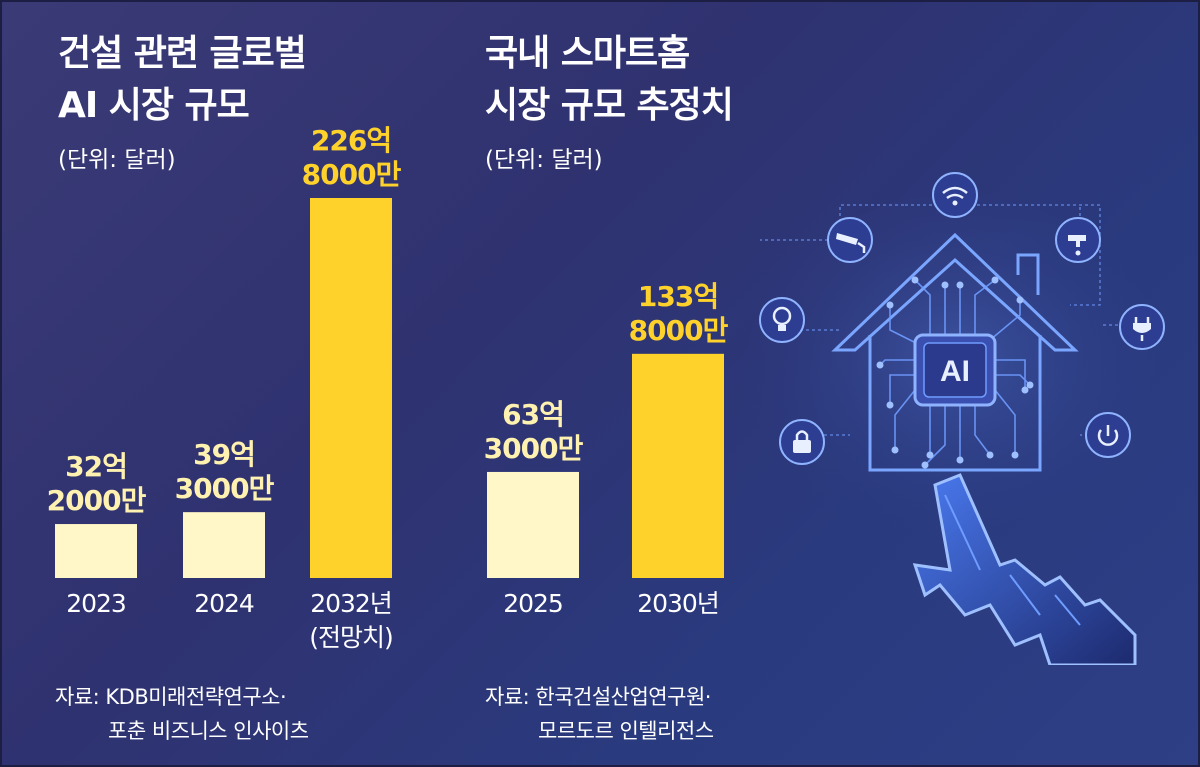  I want to click on ai-chip-label: AI, so click(955, 371).